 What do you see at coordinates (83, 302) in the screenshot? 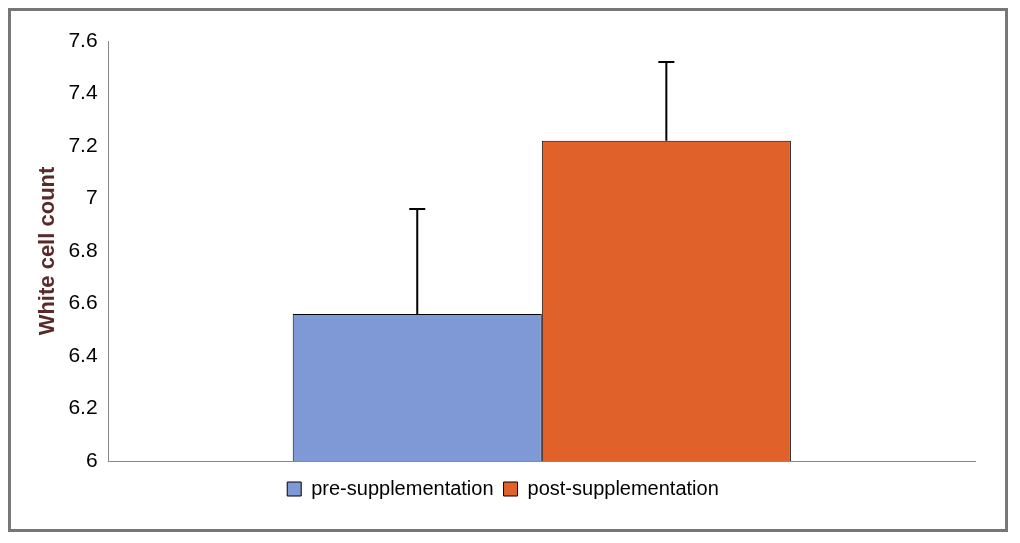
I see `y-tick-label: 6.6` at bounding box center [83, 302].